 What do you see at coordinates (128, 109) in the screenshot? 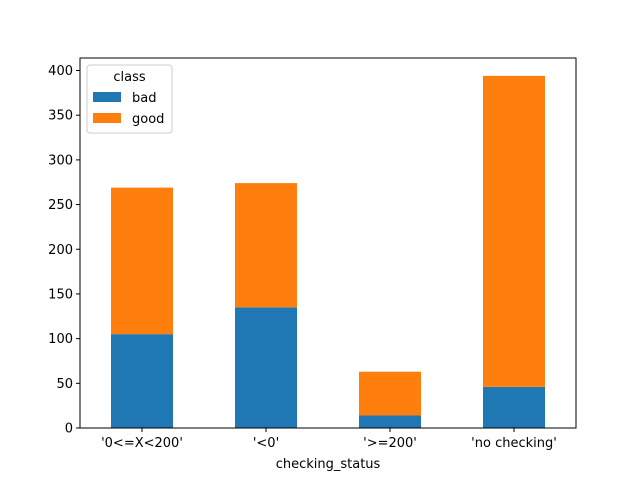
I see `legend-items: bad good` at bounding box center [128, 109].